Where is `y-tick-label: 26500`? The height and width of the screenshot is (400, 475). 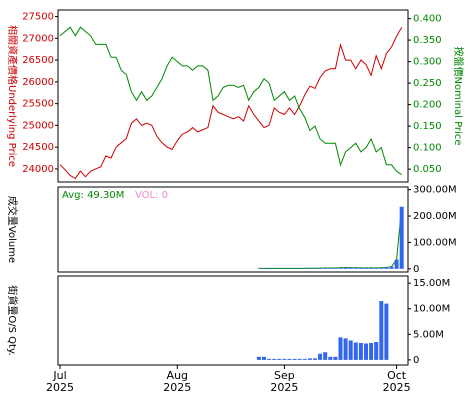
y-tick-label: 26500 is located at coordinates (38, 60).